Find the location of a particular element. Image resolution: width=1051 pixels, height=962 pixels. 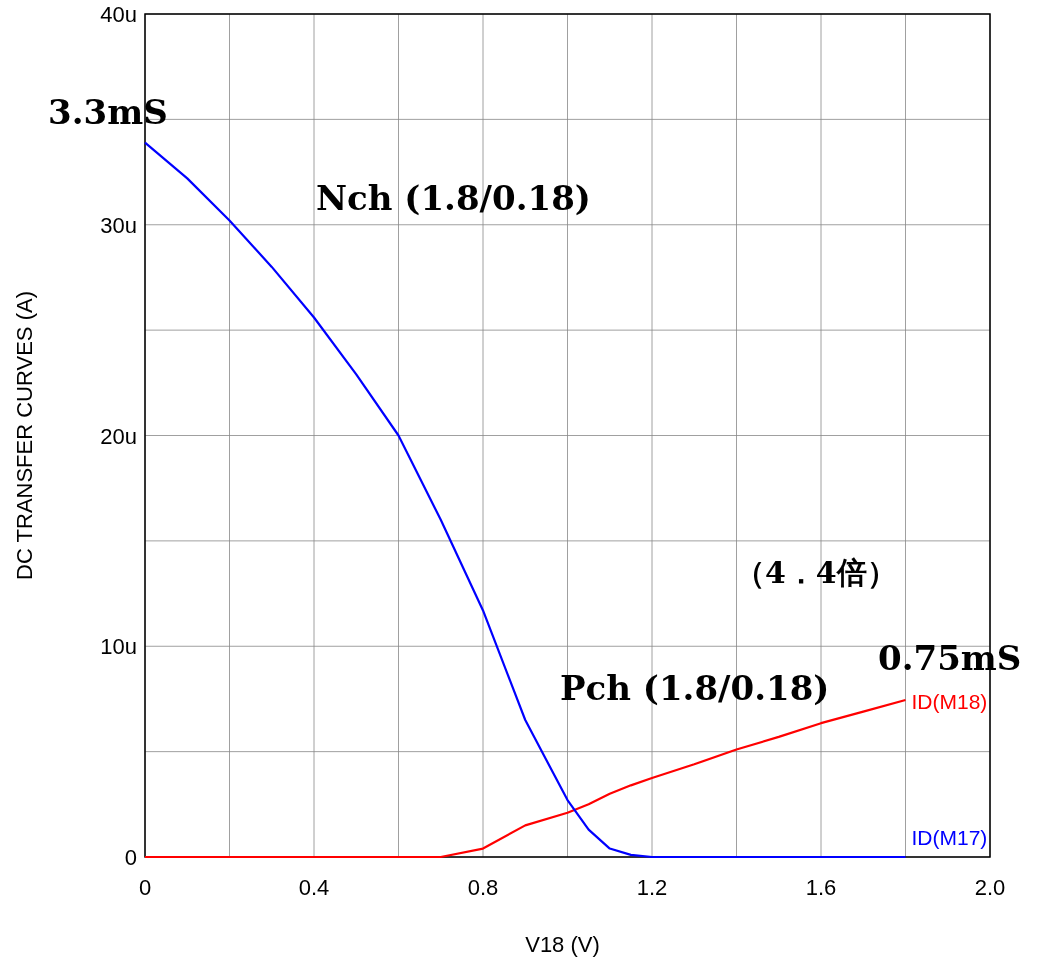

annotation: Nch (1.8/0.18) is located at coordinates (453, 198).